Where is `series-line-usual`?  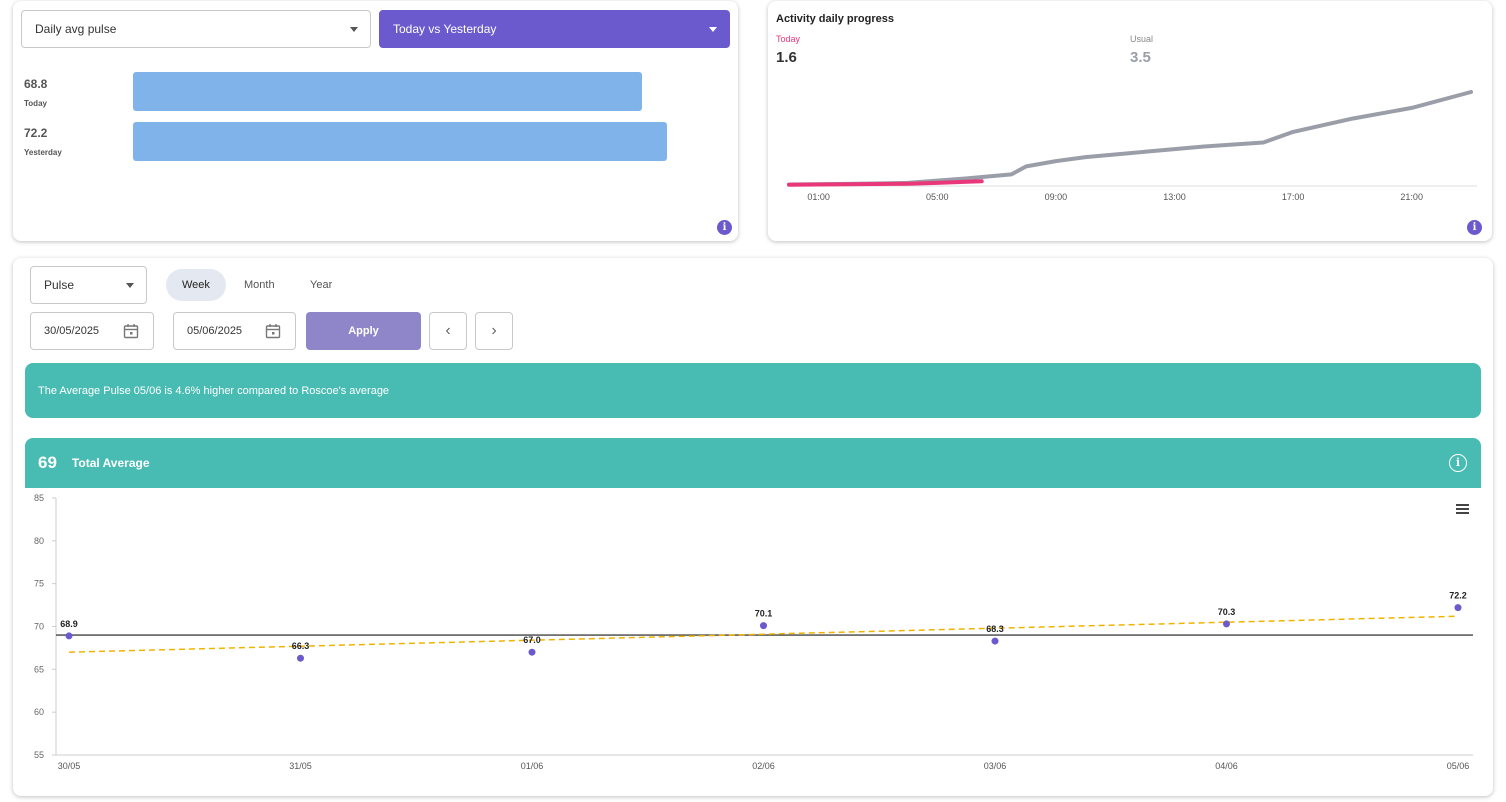
series-line-usual is located at coordinates (1130, 138).